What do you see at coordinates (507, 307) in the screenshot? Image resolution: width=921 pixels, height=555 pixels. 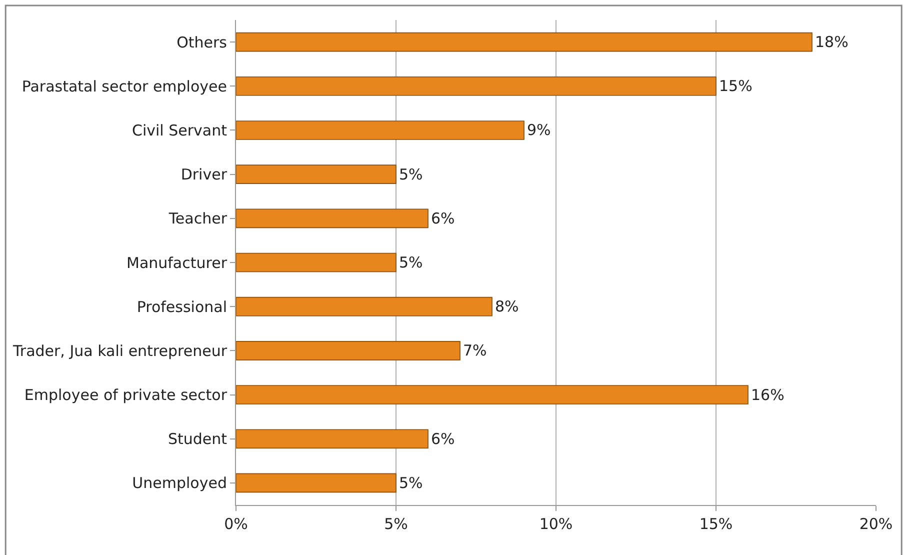 I see `data-label: 8%` at bounding box center [507, 307].